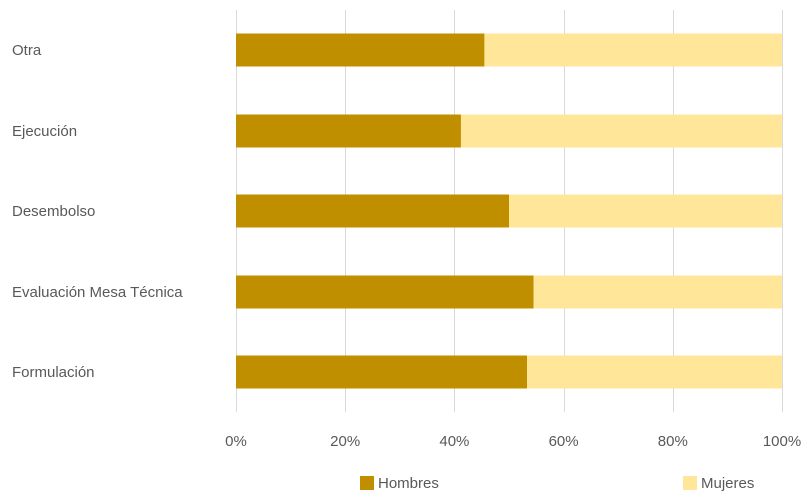 Image resolution: width=807 pixels, height=501 pixels. Describe the element at coordinates (367, 483) in the screenshot. I see `legend-swatch-hombres` at that location.